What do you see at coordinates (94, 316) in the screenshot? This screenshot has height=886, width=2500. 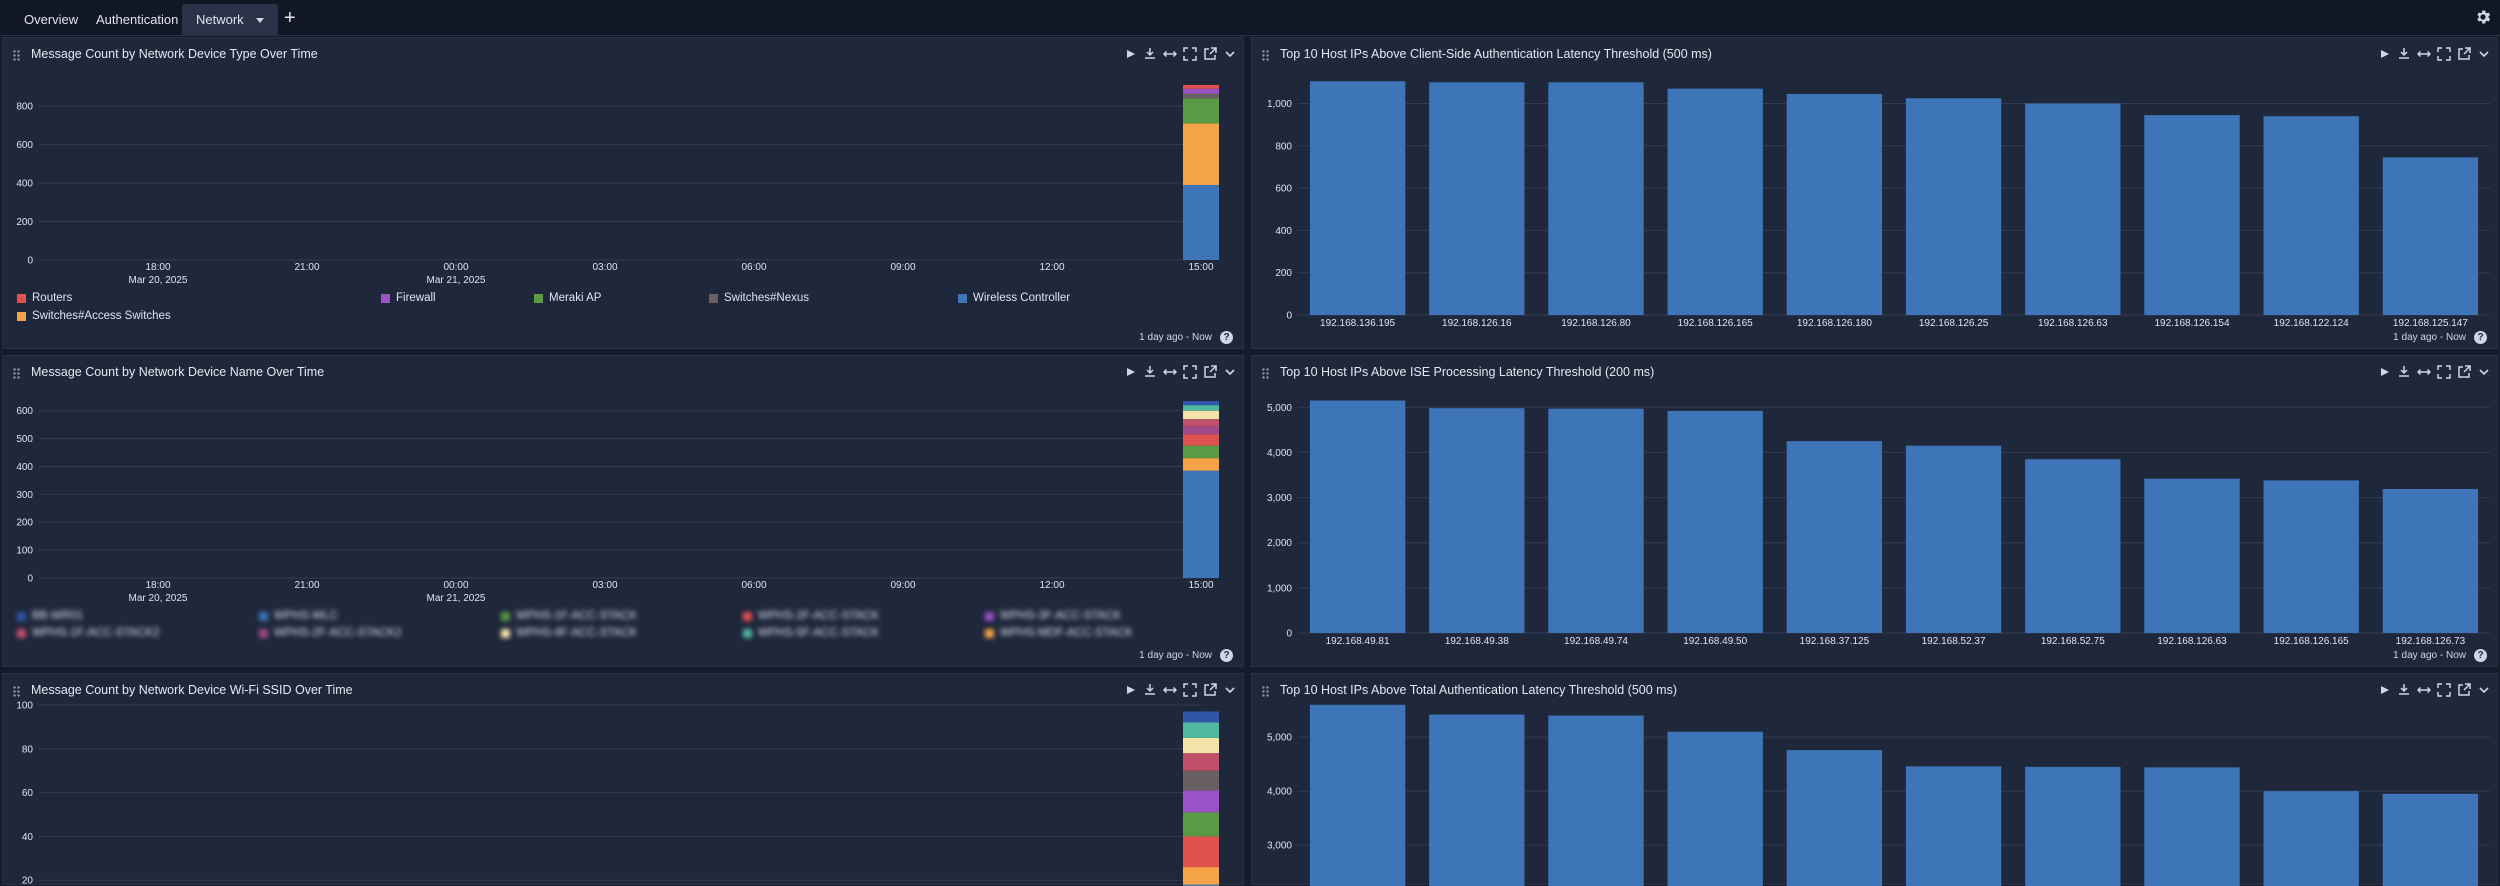 I see `legend-item: Switches#Access Switches` at bounding box center [94, 316].